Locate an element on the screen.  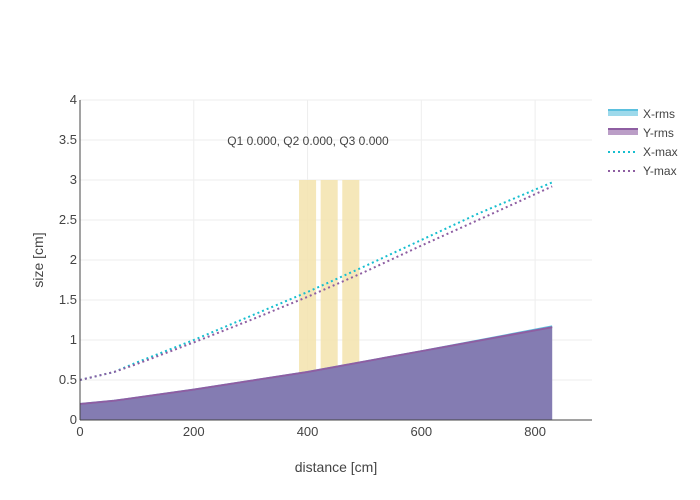
y-tick-label: 2 is located at coordinates (73, 259).